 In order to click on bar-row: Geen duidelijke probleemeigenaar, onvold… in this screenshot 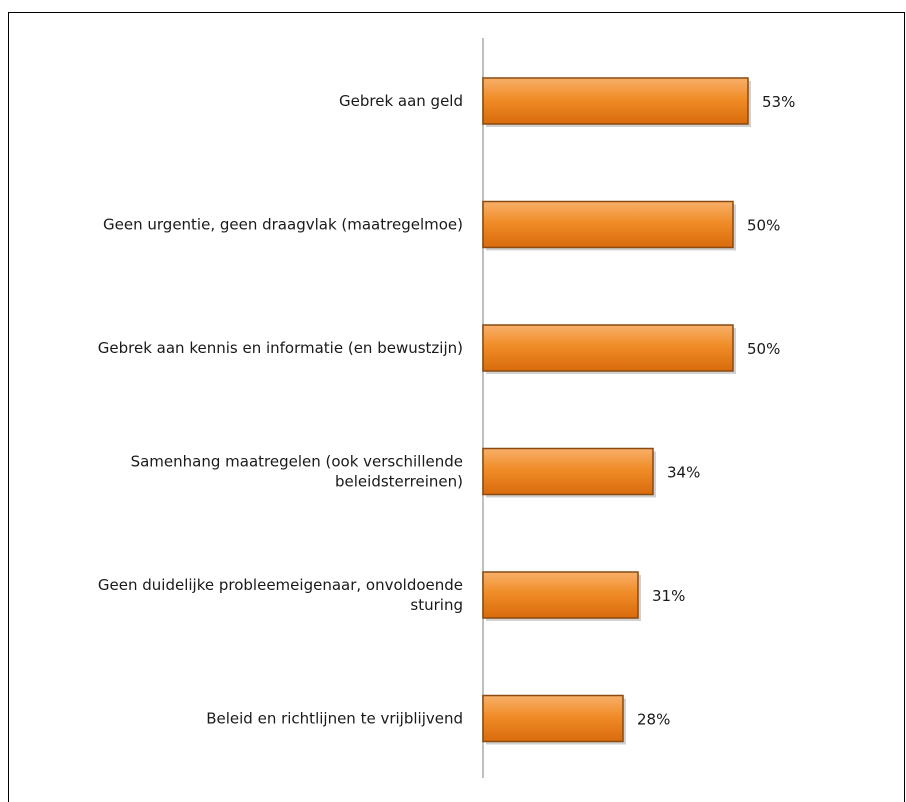, I will do `click(391, 596)`.